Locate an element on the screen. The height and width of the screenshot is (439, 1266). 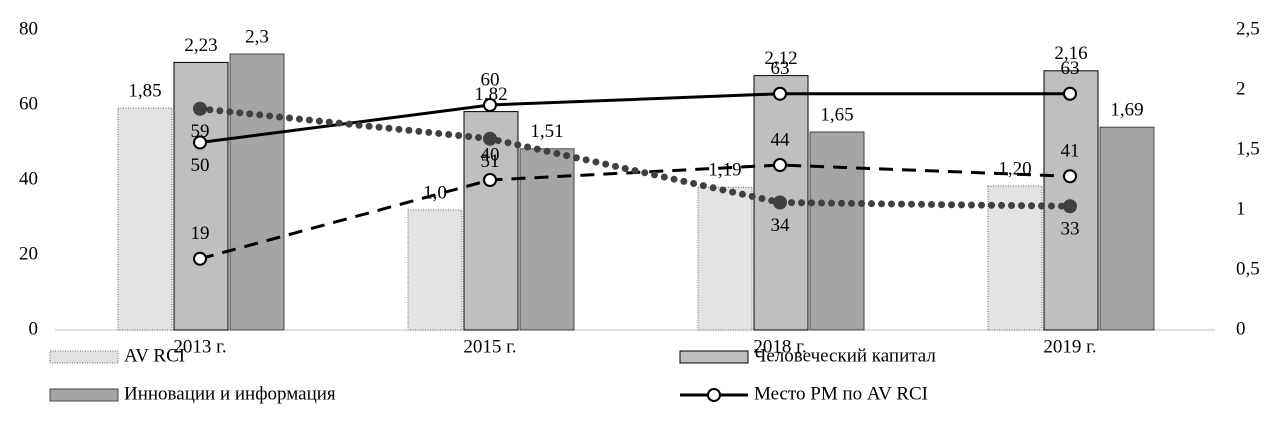
bar-value-label: 1,0 is located at coordinates (435, 192).